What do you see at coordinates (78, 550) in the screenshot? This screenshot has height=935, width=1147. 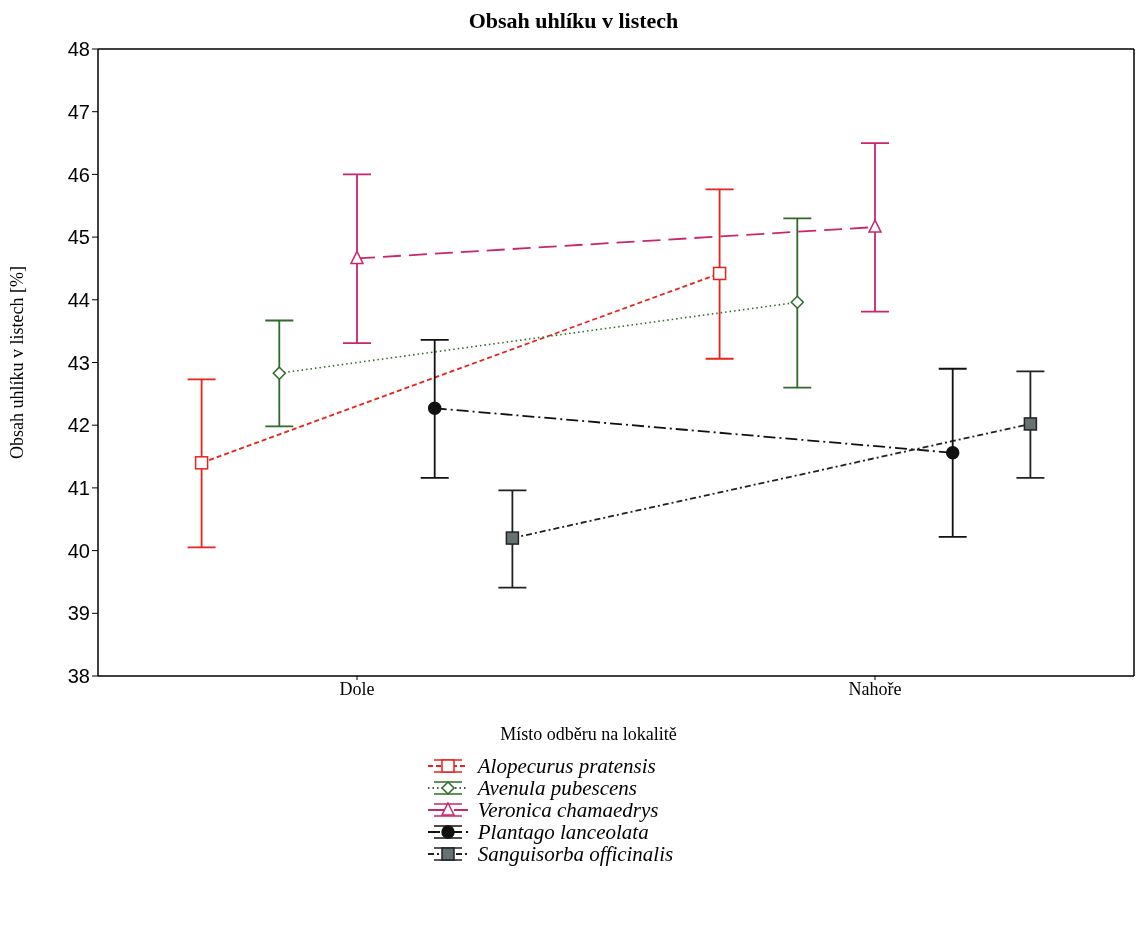 I see `y-tick-label: 40` at bounding box center [78, 550].